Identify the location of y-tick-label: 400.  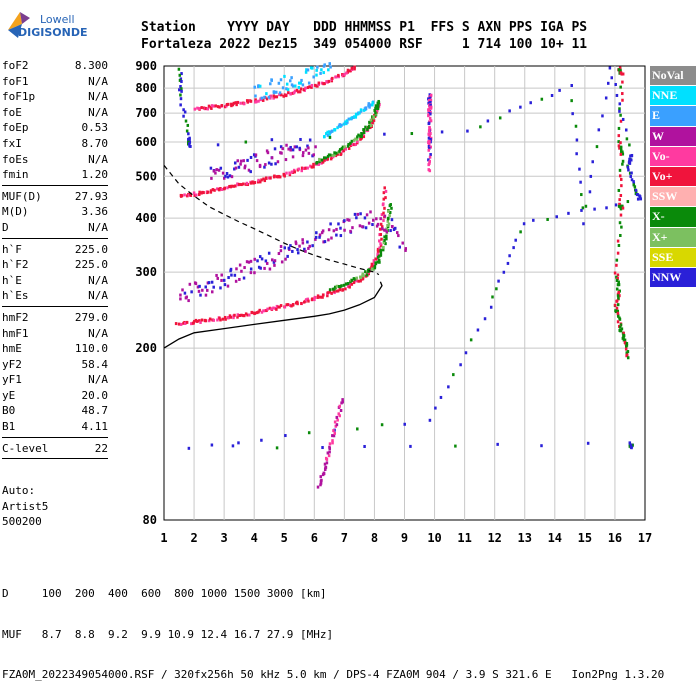
(146, 218).